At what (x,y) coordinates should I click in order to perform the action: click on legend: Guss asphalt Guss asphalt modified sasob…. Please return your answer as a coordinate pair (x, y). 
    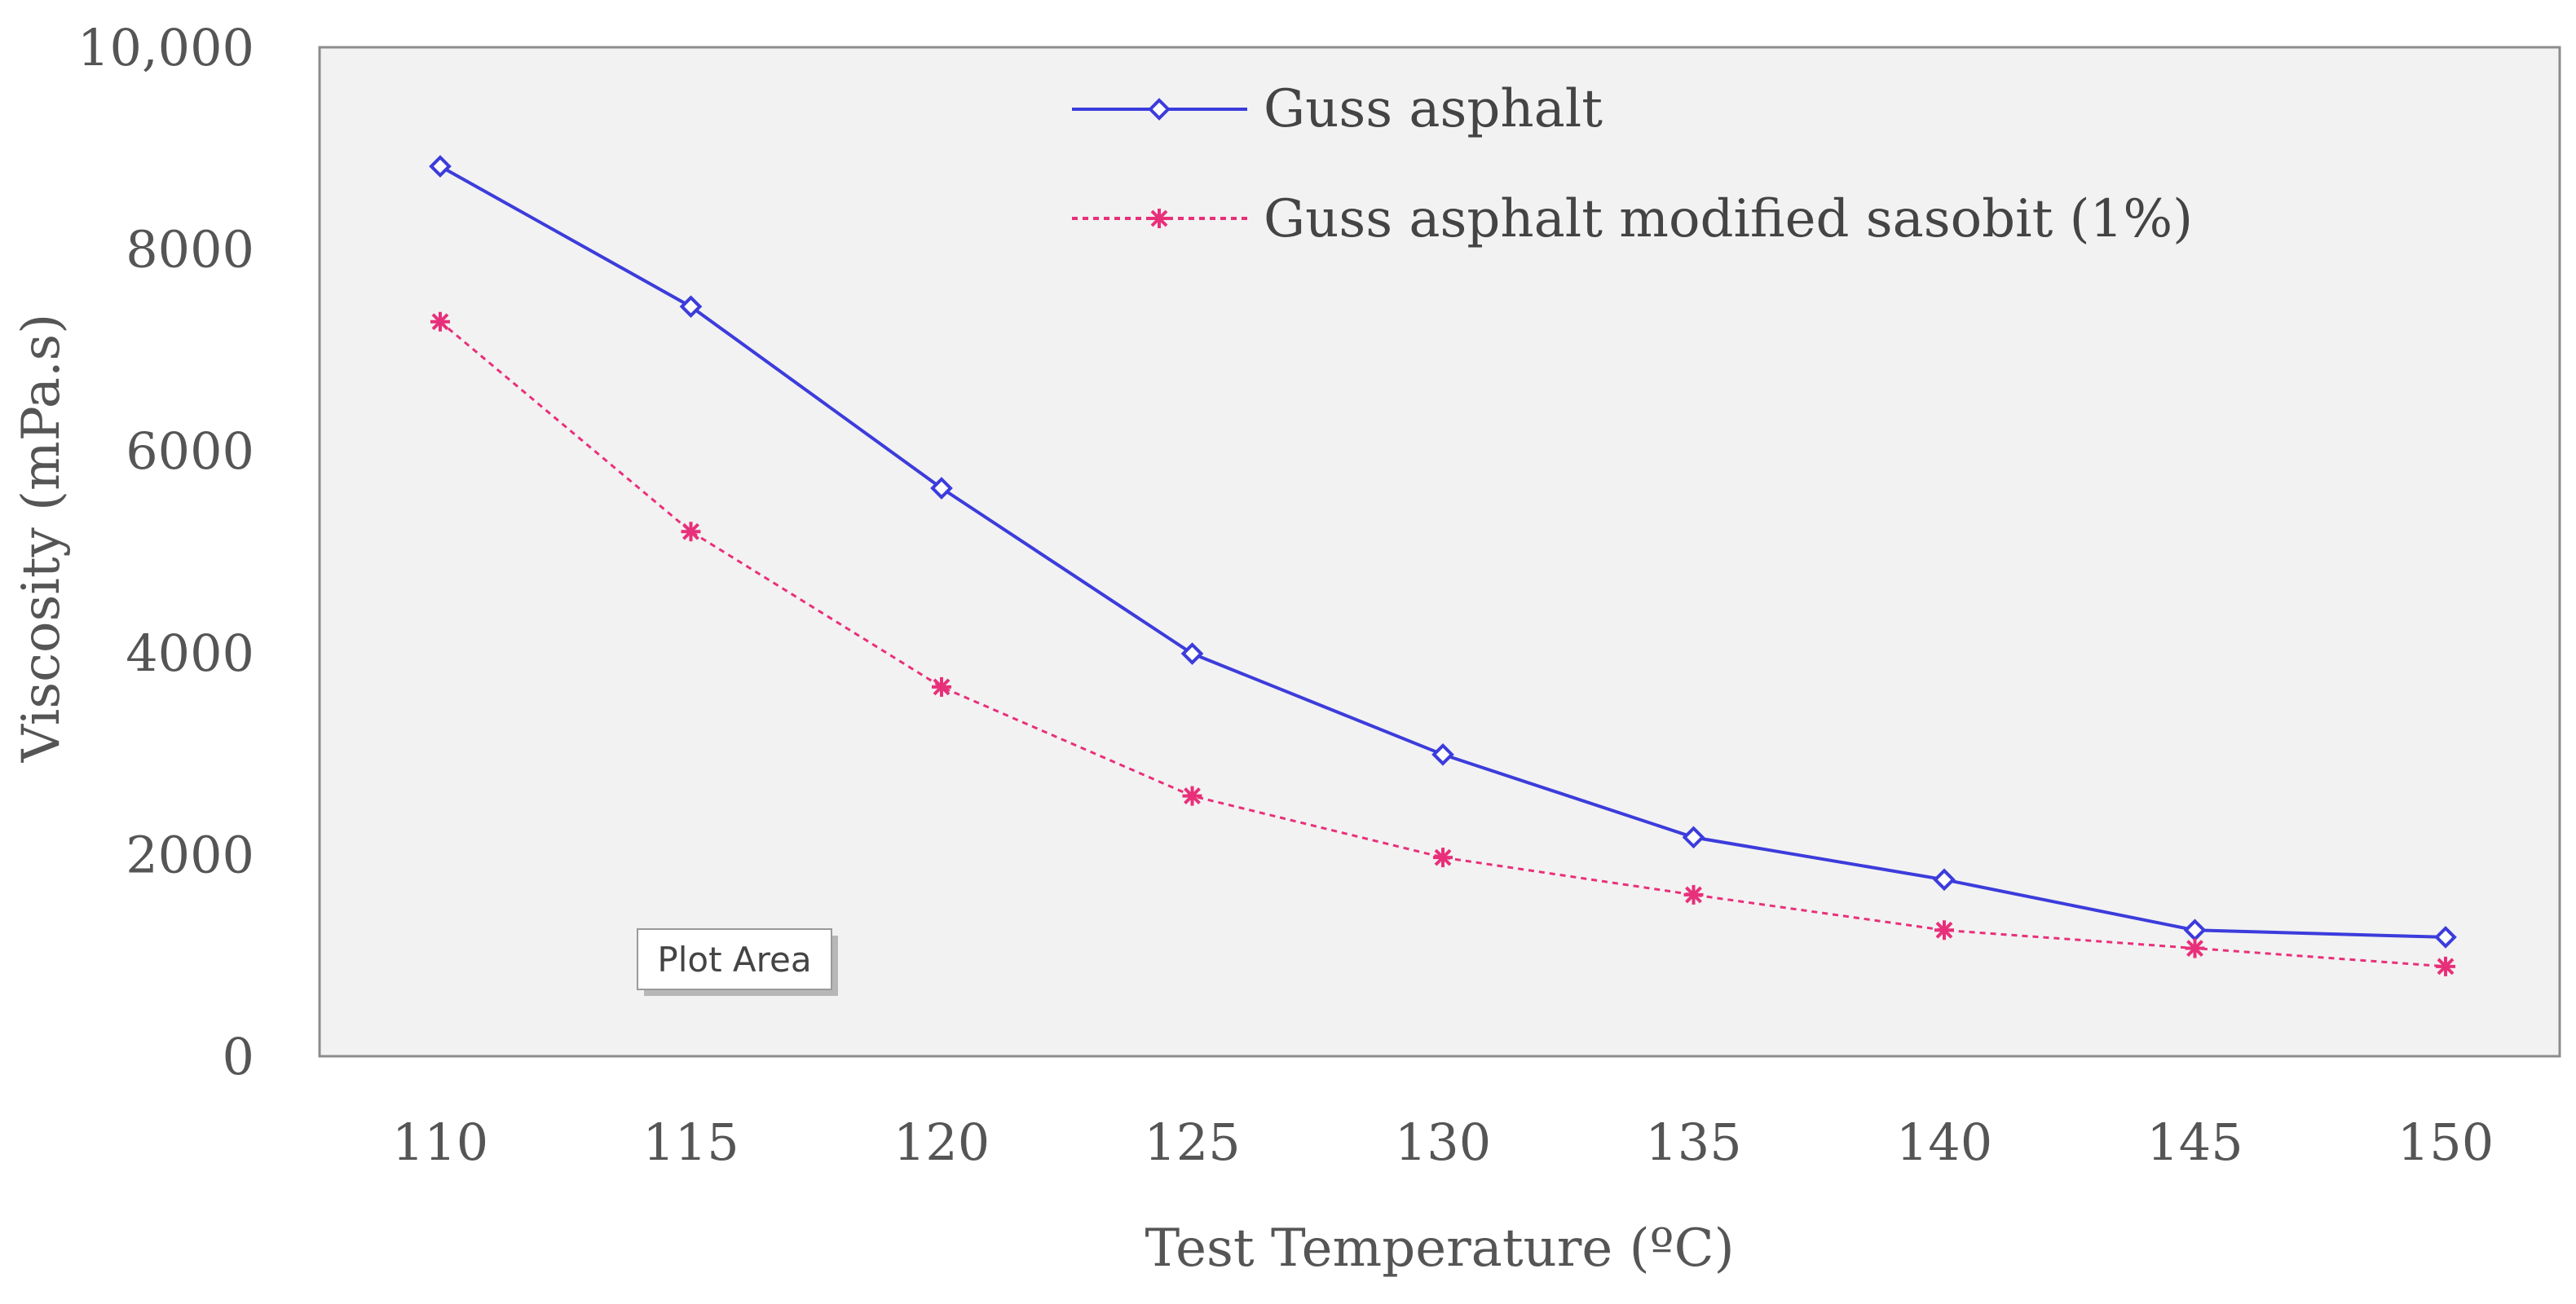
    Looking at the image, I should click on (1632, 164).